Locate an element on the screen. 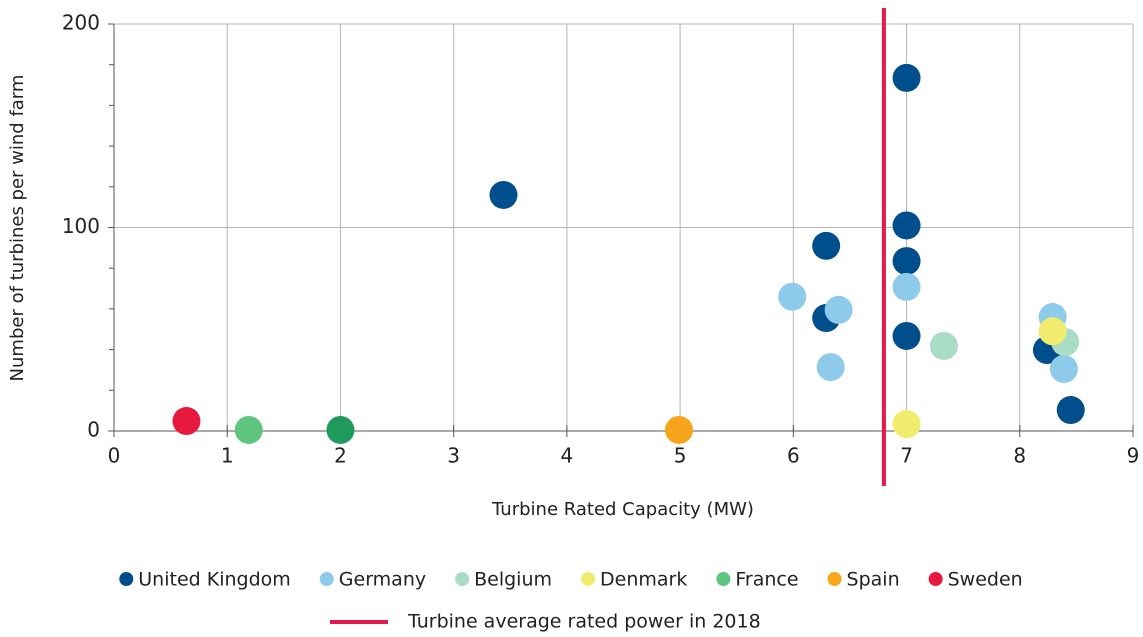  legend-label: Belgium is located at coordinates (513, 580).